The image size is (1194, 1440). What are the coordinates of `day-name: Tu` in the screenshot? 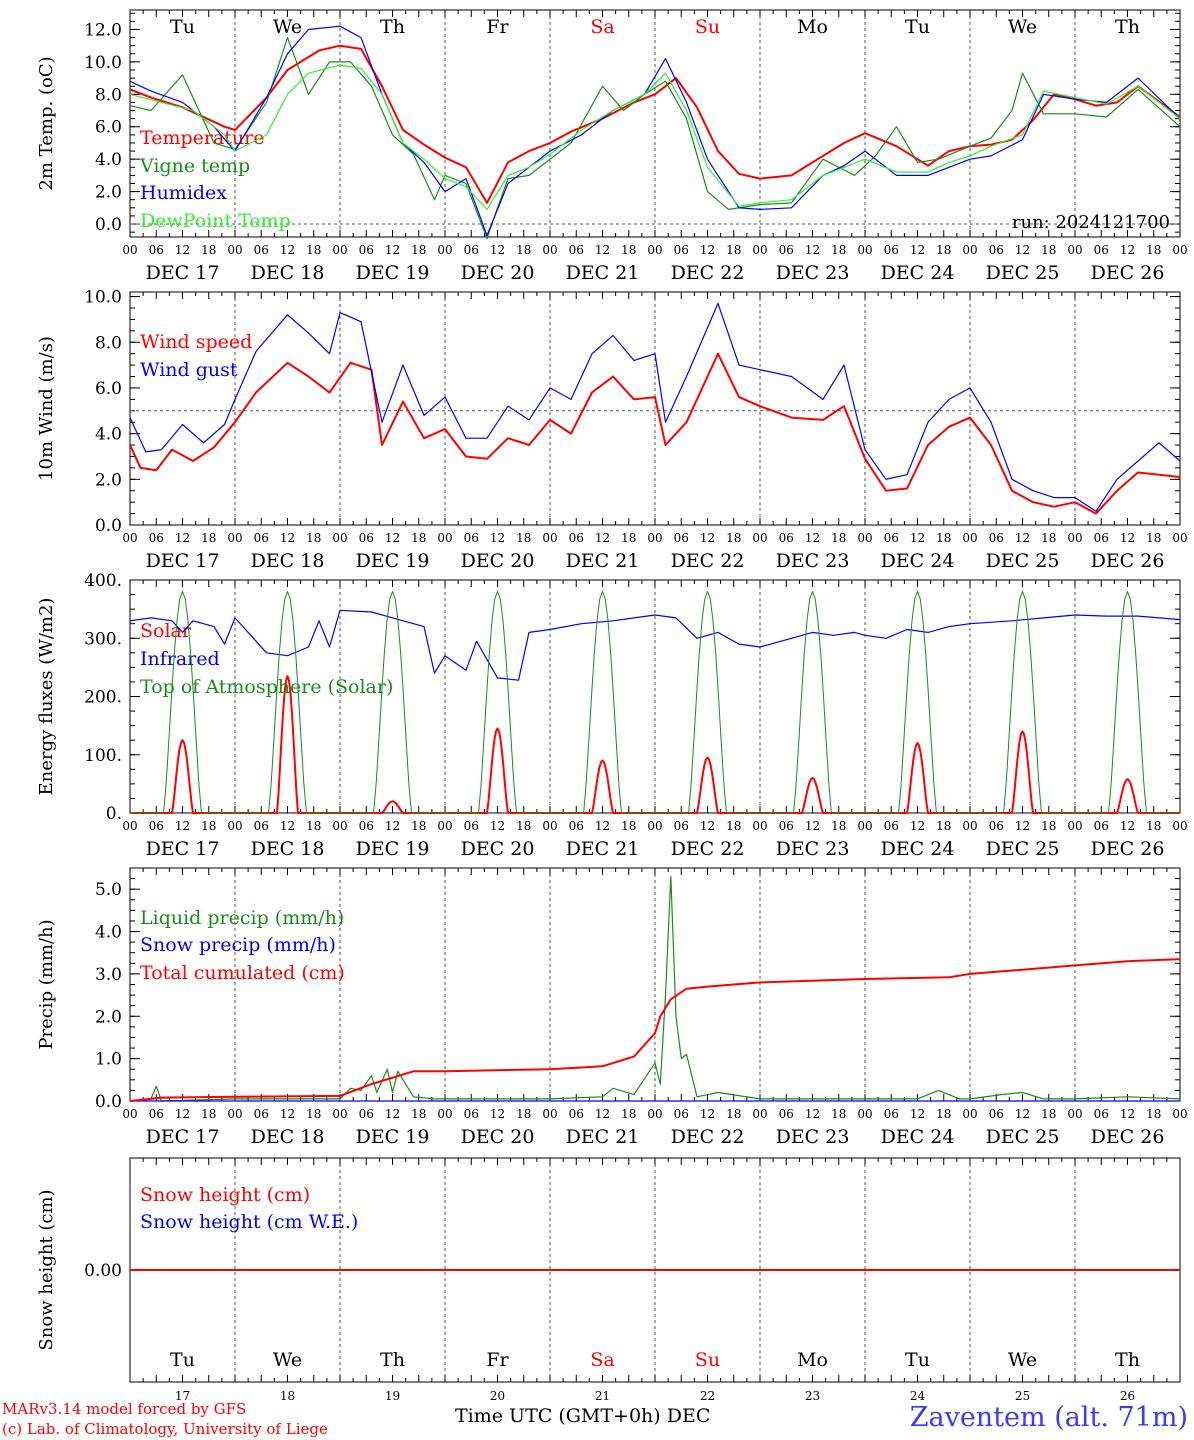 It's located at (182, 27).